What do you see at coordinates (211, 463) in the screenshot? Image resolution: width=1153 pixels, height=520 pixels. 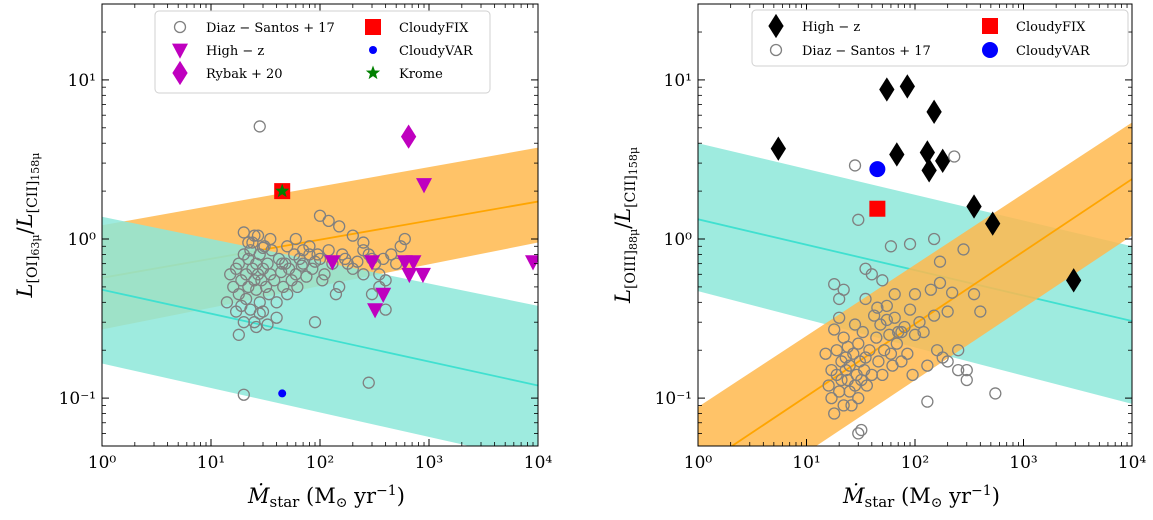 I see `x-tick-label: 10¹` at bounding box center [211, 463].